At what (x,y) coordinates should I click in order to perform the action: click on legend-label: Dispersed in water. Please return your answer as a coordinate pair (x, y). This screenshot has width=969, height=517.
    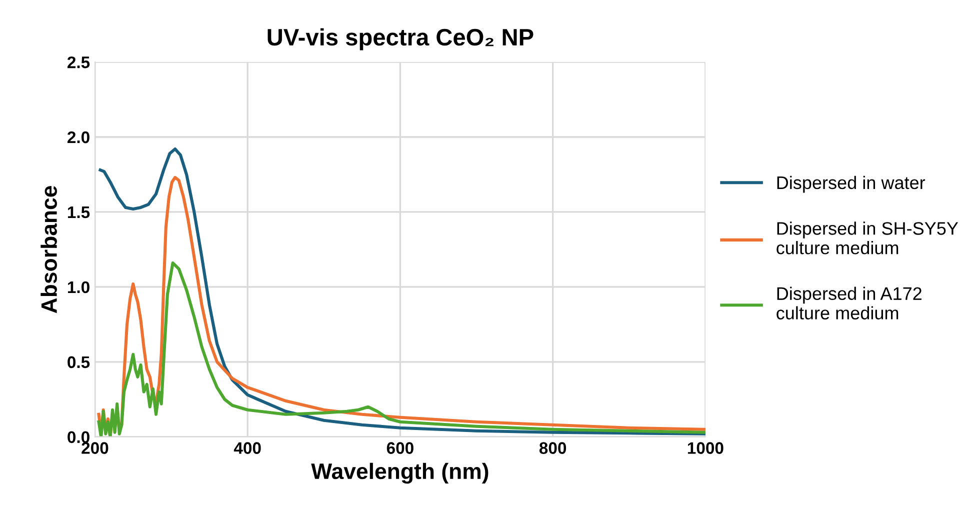
    Looking at the image, I should click on (851, 184).